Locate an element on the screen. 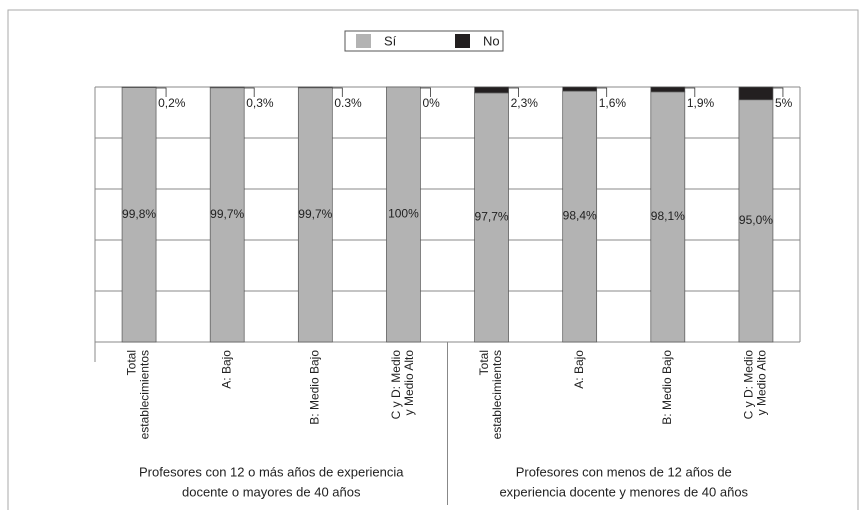  value-label: 95,0% is located at coordinates (756, 220).